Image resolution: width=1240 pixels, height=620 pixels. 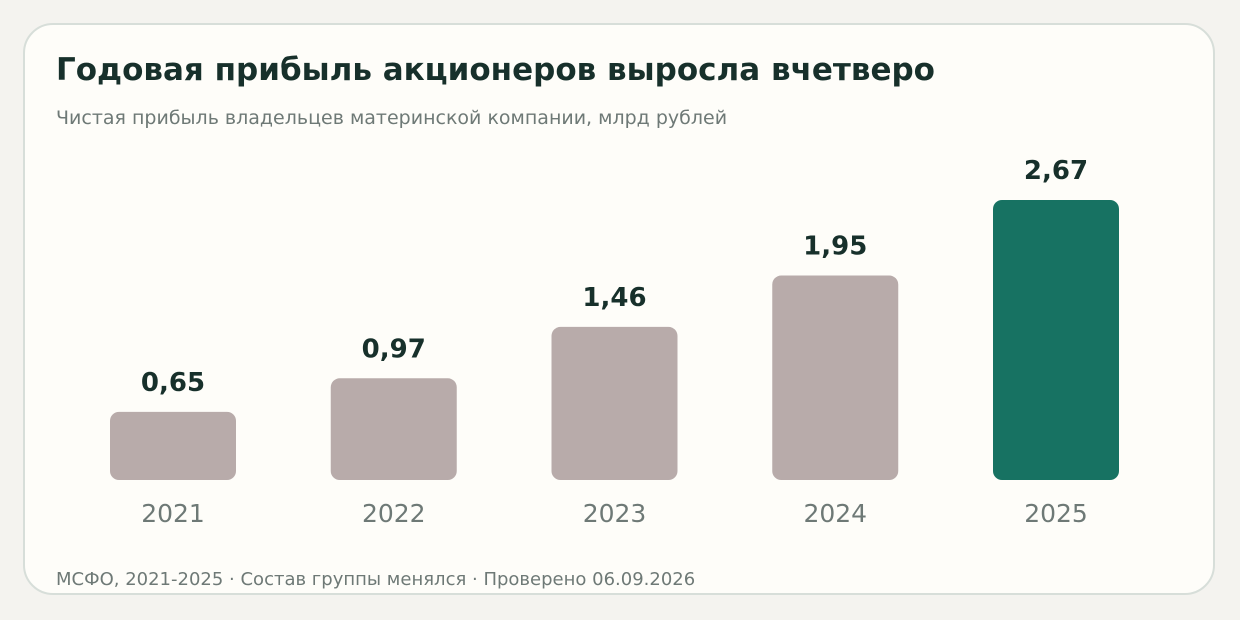 I want to click on value-label-2025: 2,67, so click(x=1056, y=171).